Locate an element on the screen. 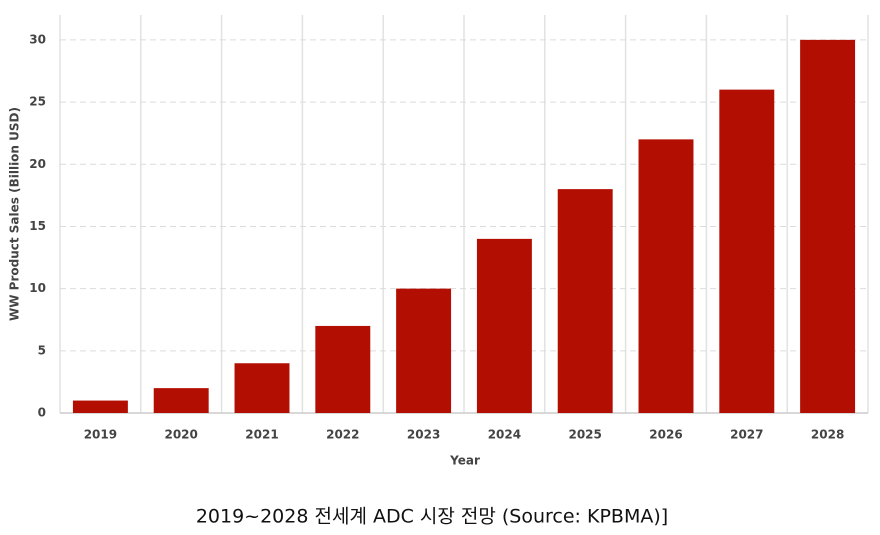 This screenshot has width=880, height=535. y-tick-label: 0 is located at coordinates (42, 413).